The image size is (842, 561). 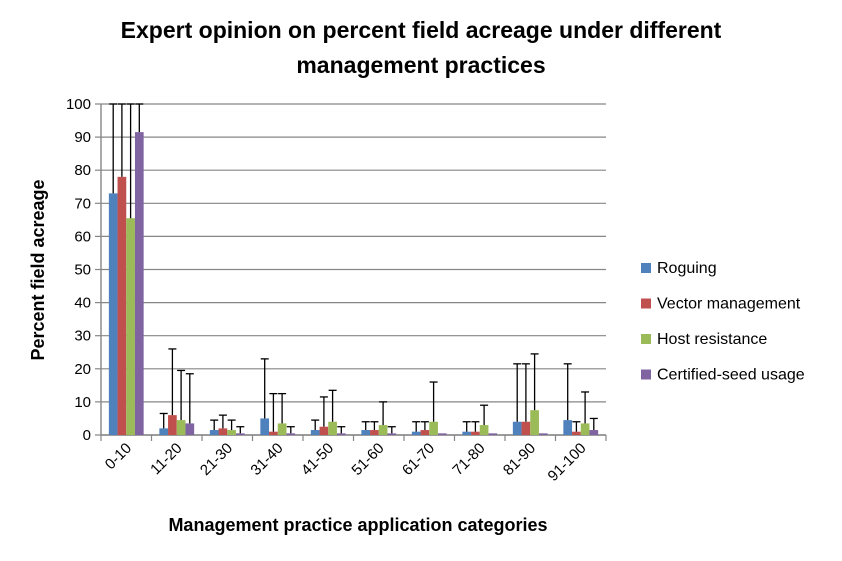 I want to click on y-tick-label: 70, so click(x=82, y=203).